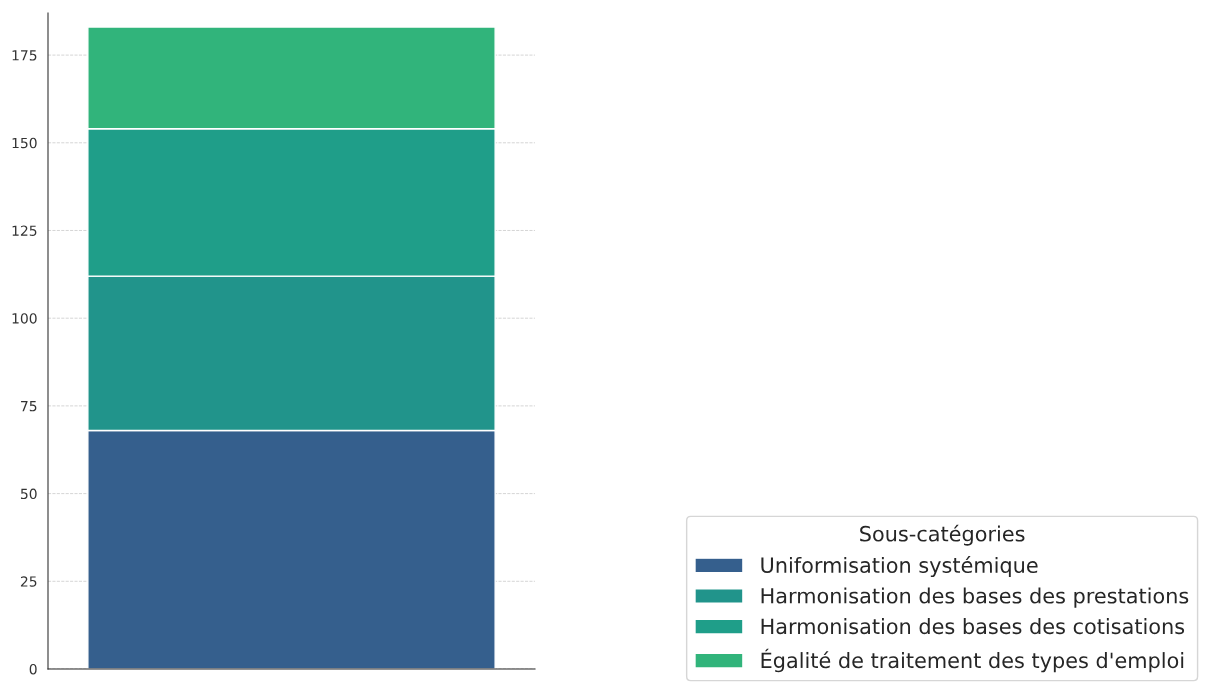 The width and height of the screenshot is (1208, 691). What do you see at coordinates (24, 230) in the screenshot?
I see `y-tick-label: 125` at bounding box center [24, 230].